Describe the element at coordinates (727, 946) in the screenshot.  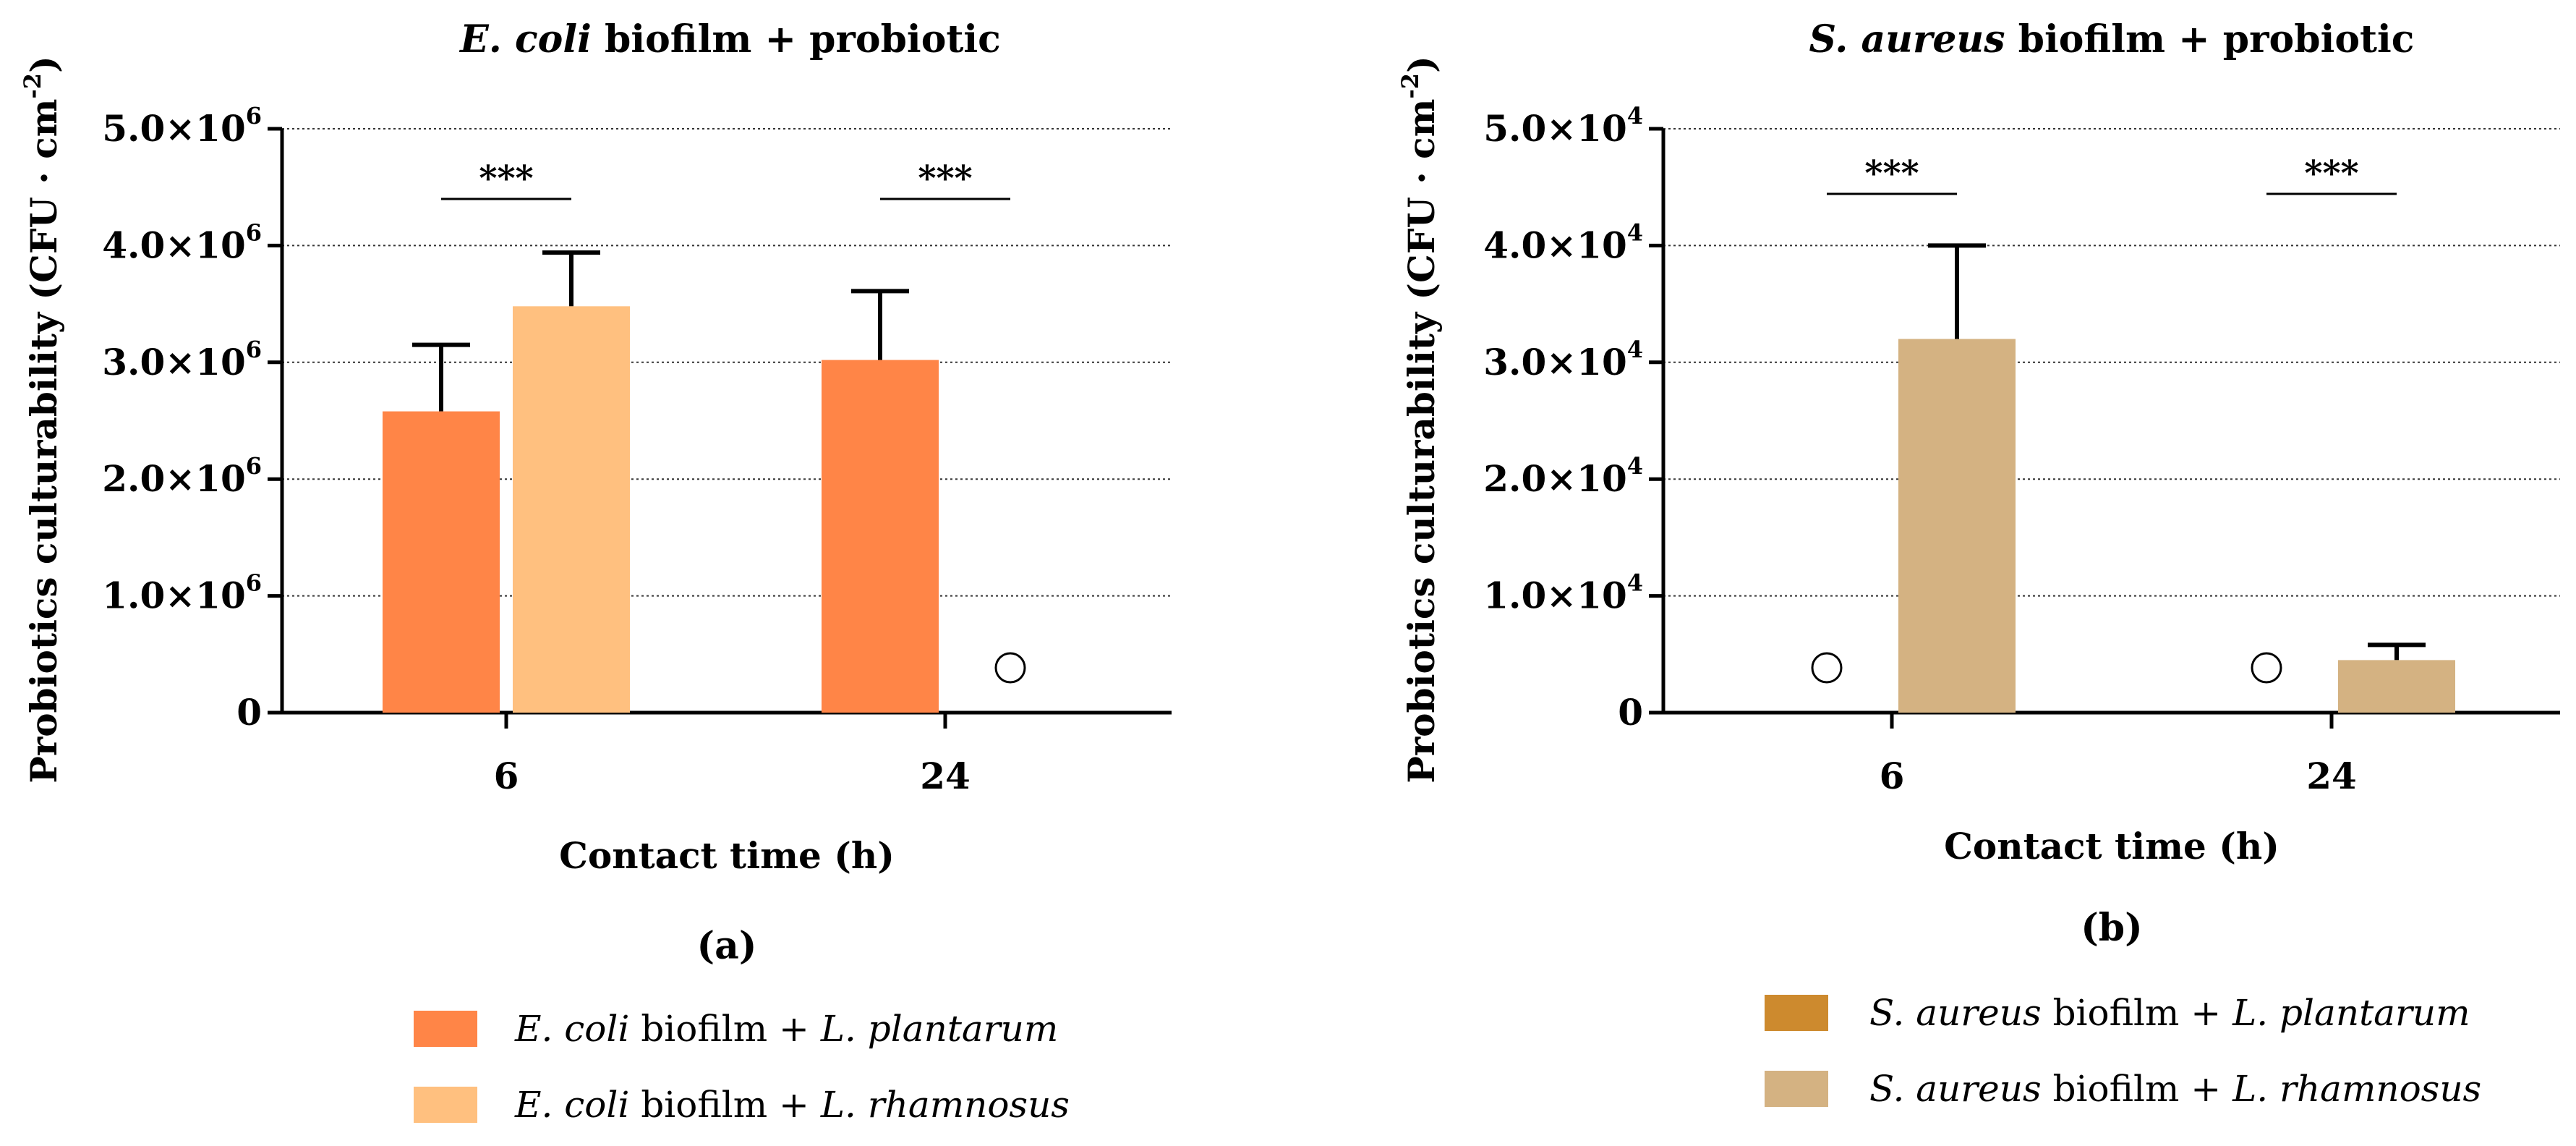
I see `panel-label: (a)` at that location.